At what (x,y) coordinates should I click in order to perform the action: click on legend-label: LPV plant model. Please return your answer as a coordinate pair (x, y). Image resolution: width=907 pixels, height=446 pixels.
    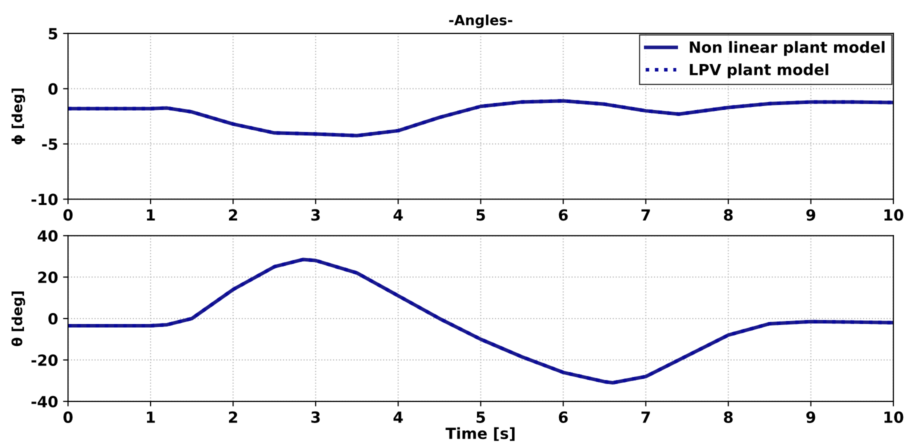
    Looking at the image, I should click on (759, 71).